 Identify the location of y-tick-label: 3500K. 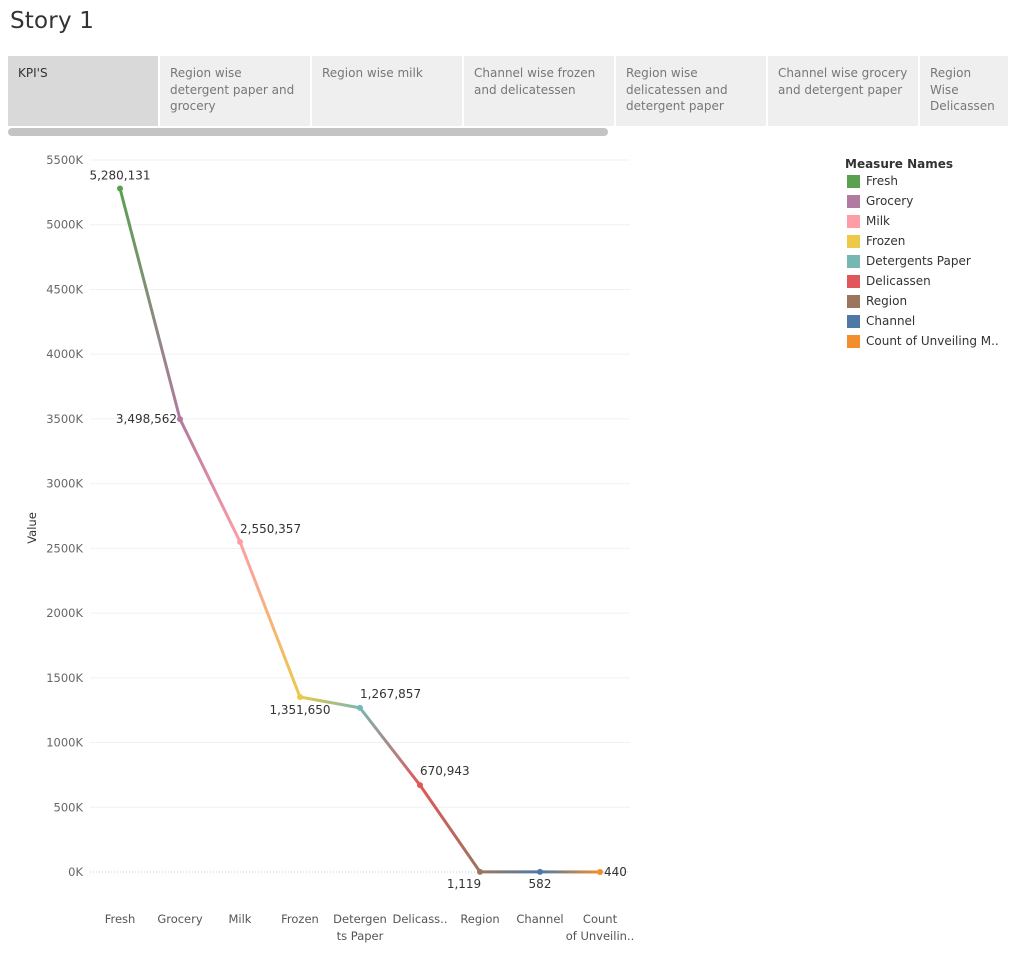
(64, 419).